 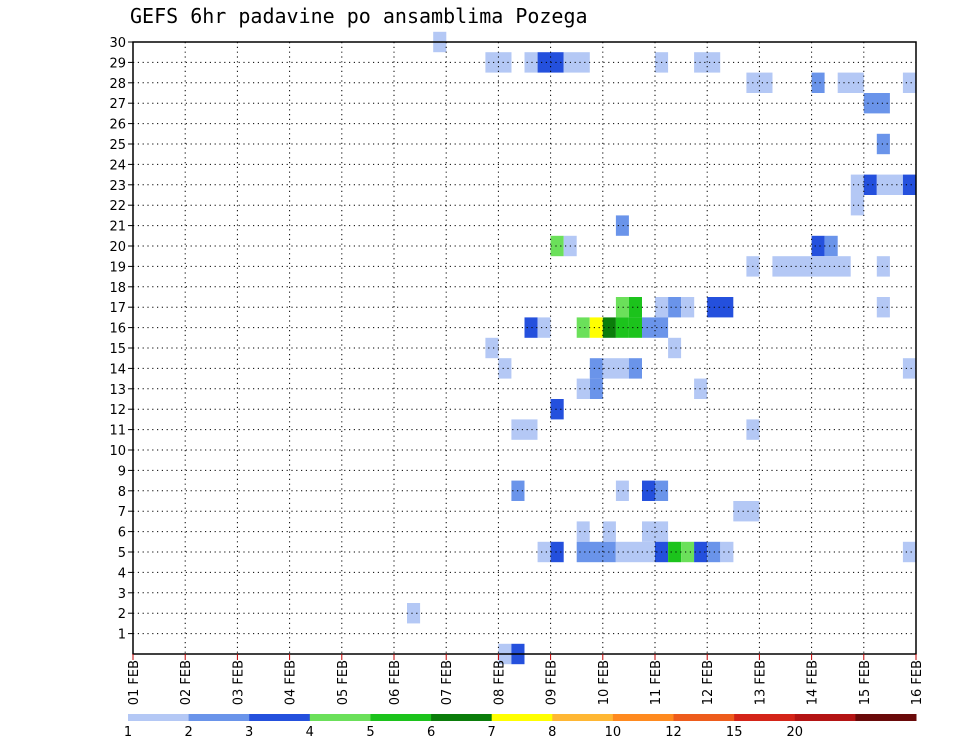 What do you see at coordinates (117, 451) in the screenshot?
I see `y-tick-label: 10` at bounding box center [117, 451].